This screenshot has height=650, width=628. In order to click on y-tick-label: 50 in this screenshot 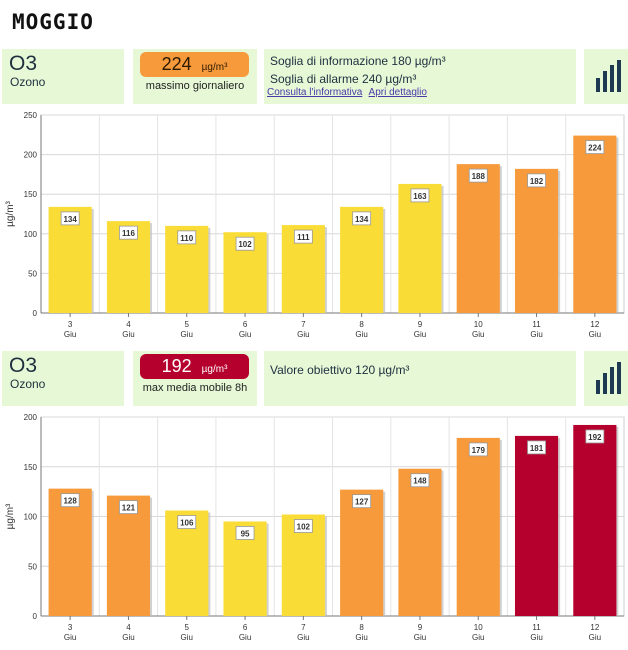, I will do `click(32, 566)`.